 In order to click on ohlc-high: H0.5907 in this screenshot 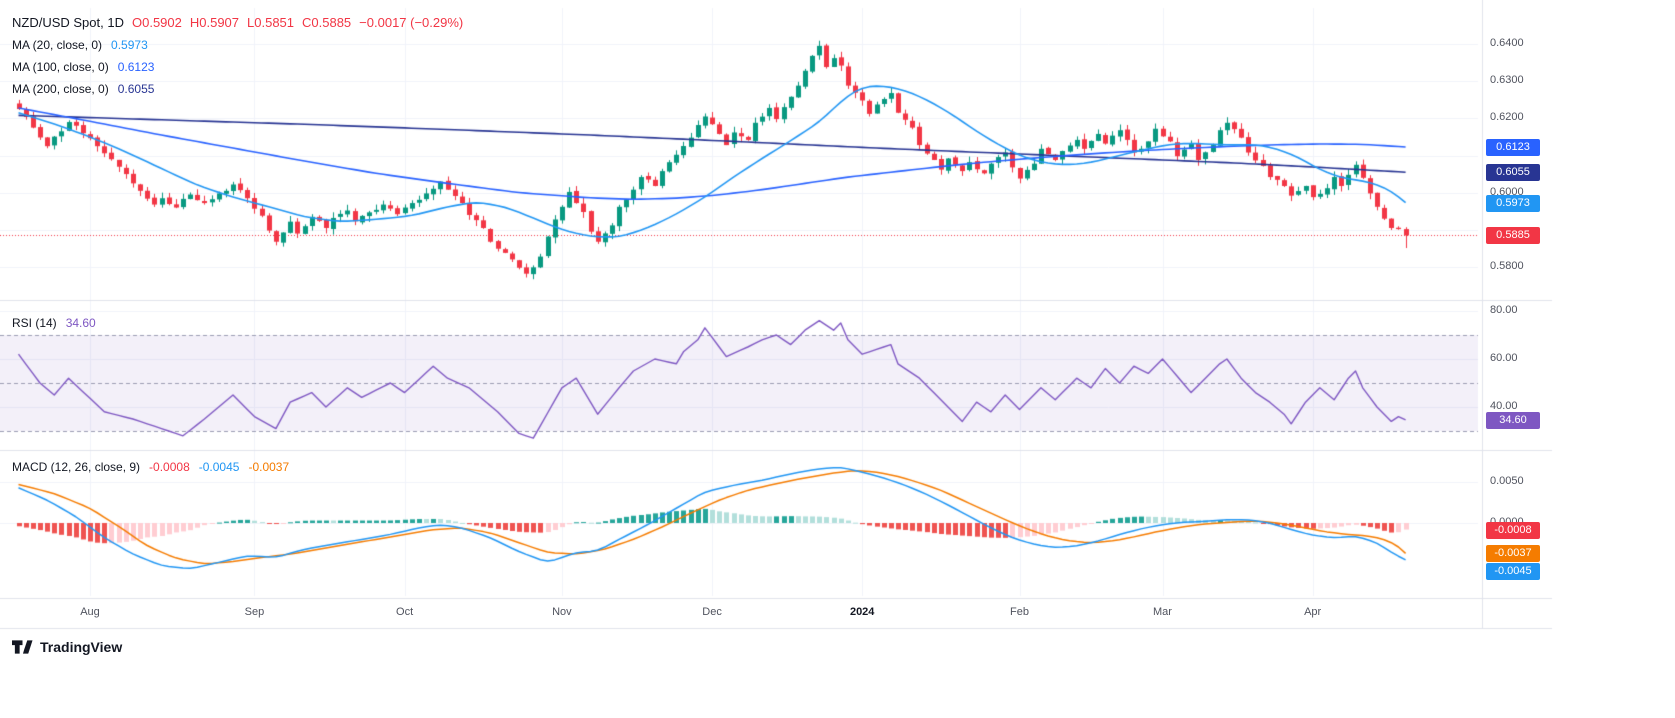, I will do `click(214, 22)`.